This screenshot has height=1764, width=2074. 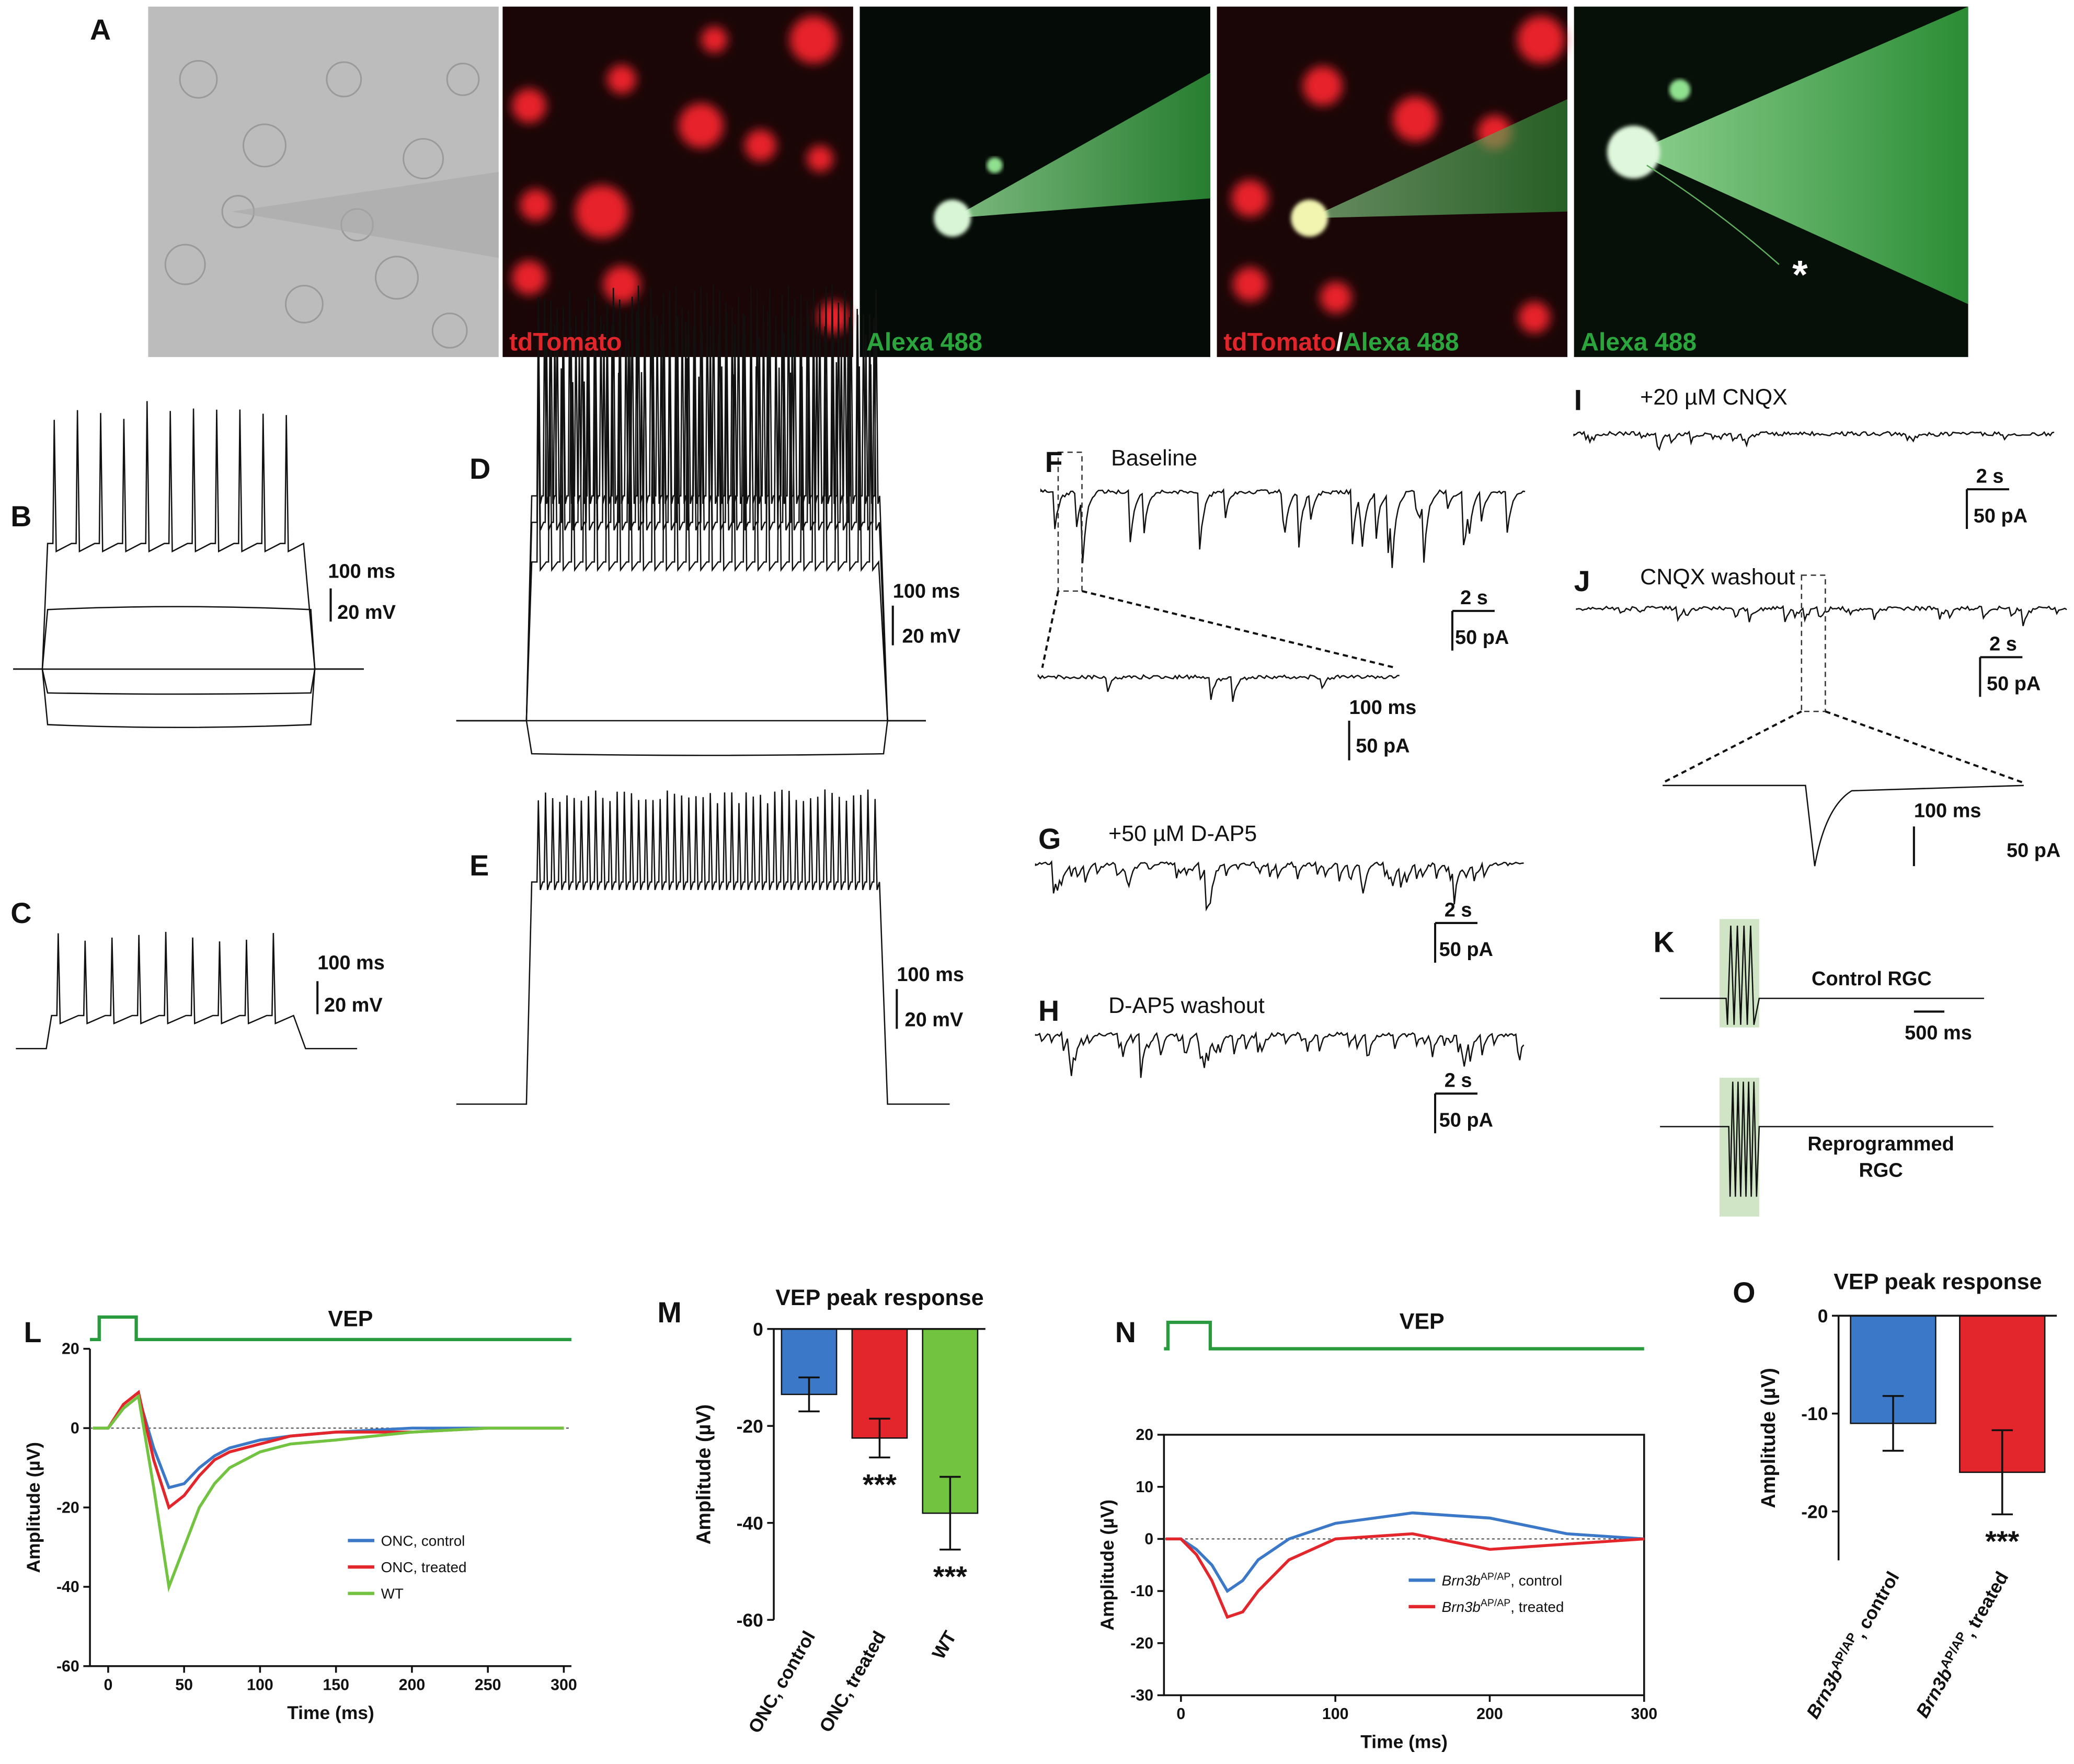 I want to click on zoom-box, so click(x=1813, y=643).